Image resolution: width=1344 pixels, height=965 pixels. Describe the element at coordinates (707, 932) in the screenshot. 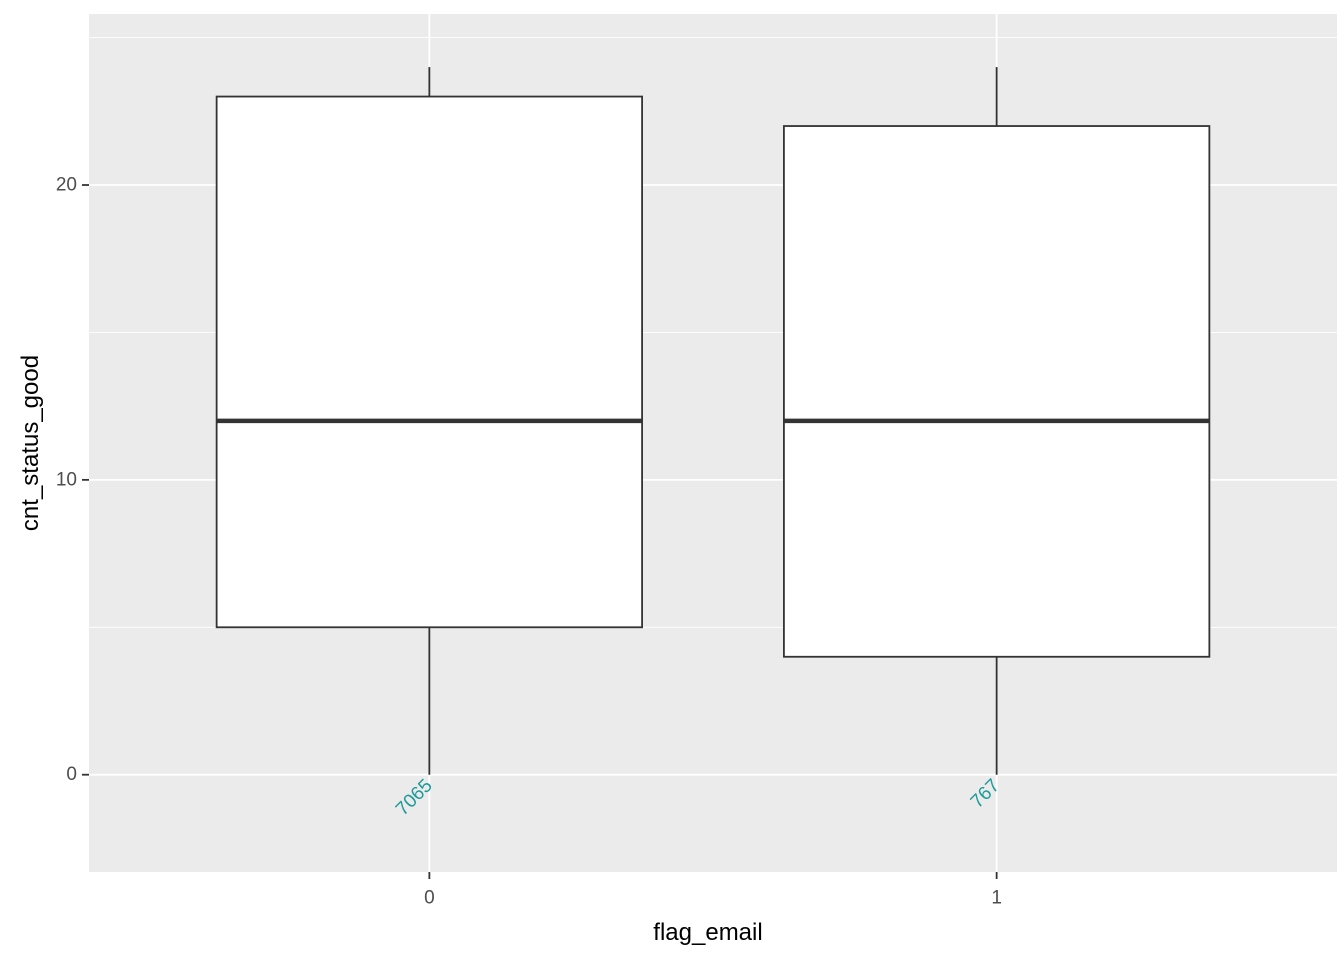

I see `x-axis-title: flag_email` at that location.